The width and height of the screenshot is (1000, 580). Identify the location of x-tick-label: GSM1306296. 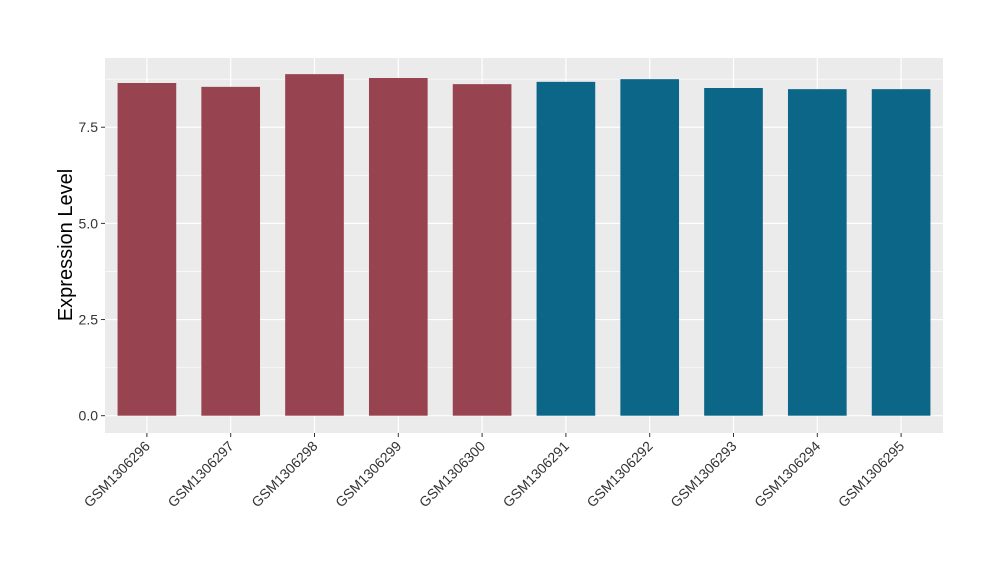
(117, 474).